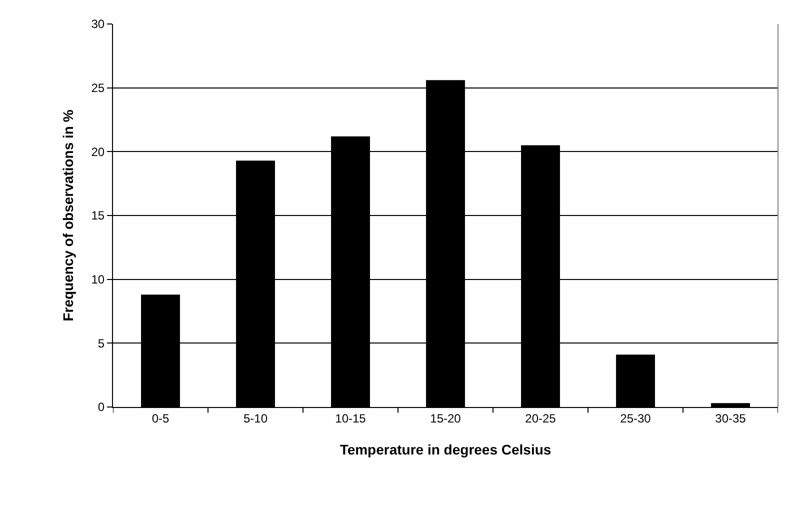 The width and height of the screenshot is (795, 510). Describe the element at coordinates (255, 418) in the screenshot. I see `x-tick-label: 5-10` at that location.